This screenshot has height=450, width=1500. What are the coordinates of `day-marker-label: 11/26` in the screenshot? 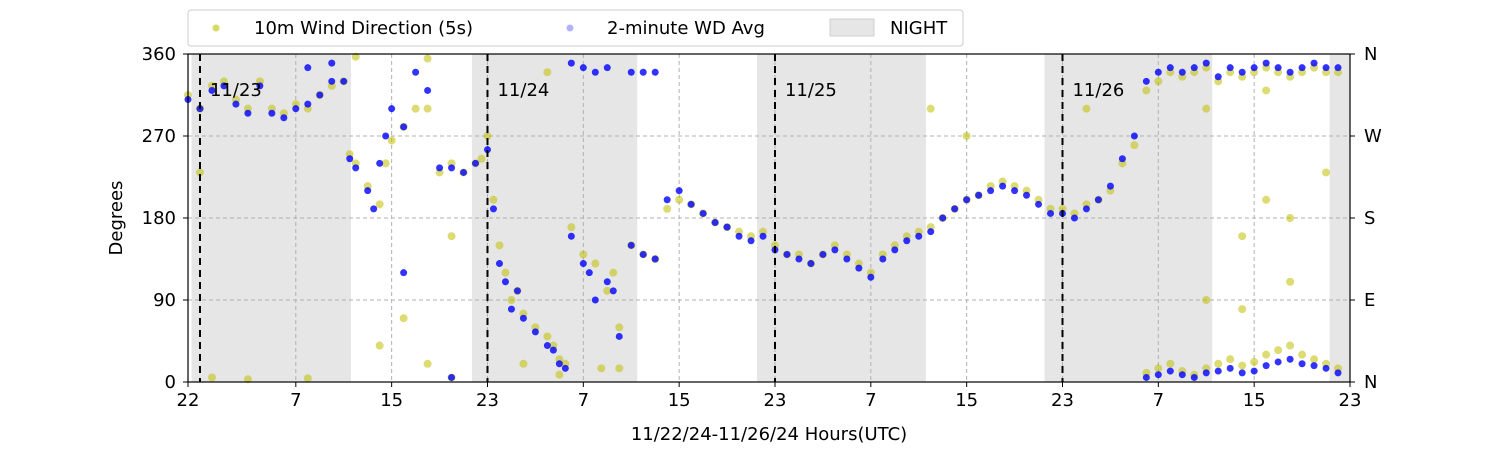 It's located at (1098, 90).